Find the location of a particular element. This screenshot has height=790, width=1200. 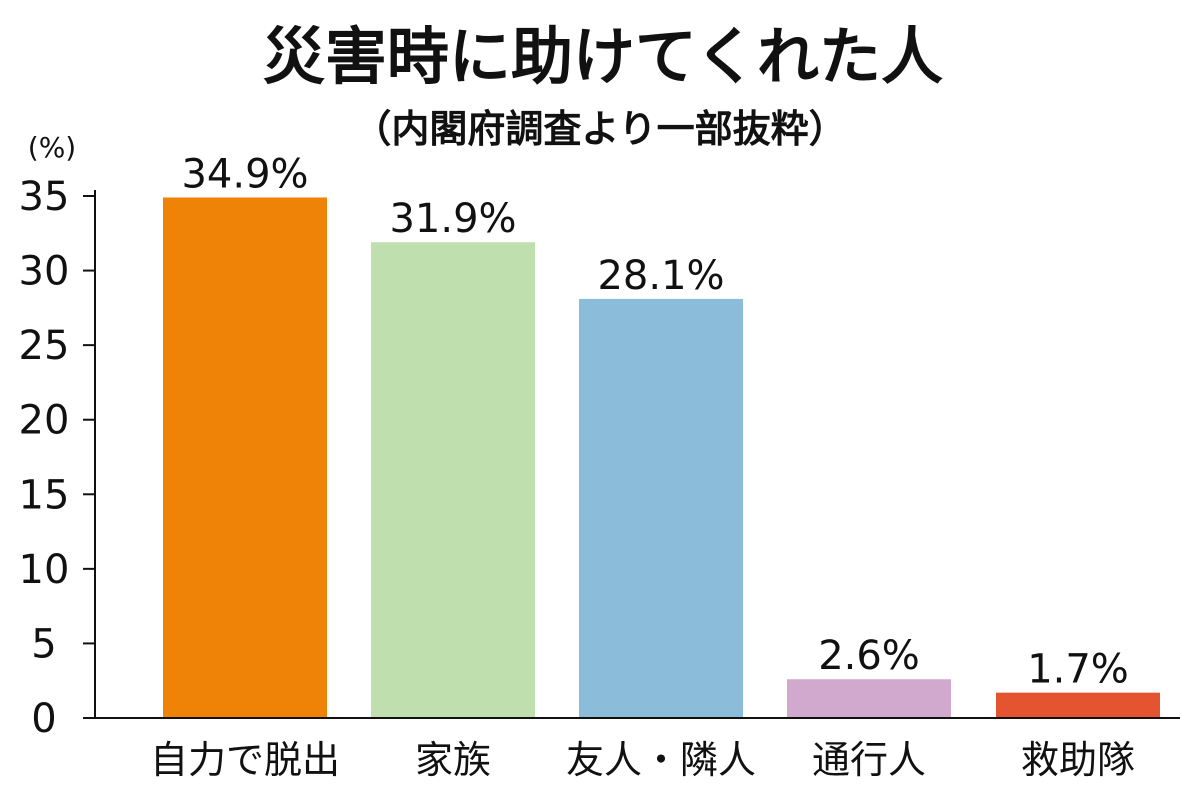

y-tick-label: 5 is located at coordinates (43, 644).